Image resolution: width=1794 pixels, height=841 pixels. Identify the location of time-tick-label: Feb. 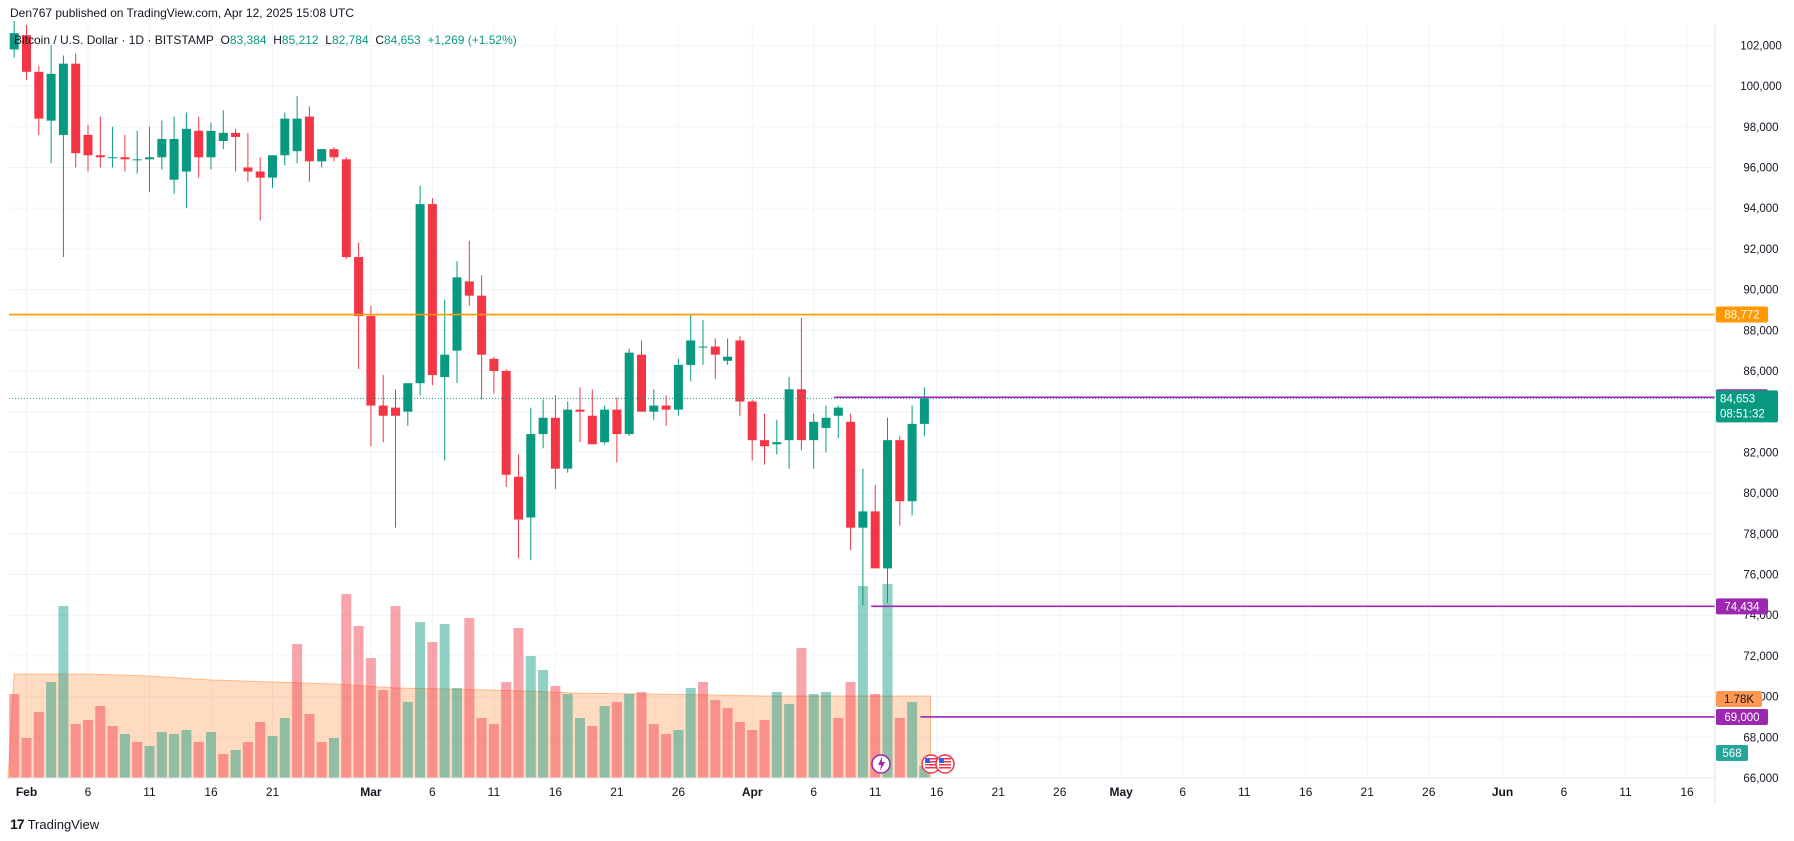
(26, 792).